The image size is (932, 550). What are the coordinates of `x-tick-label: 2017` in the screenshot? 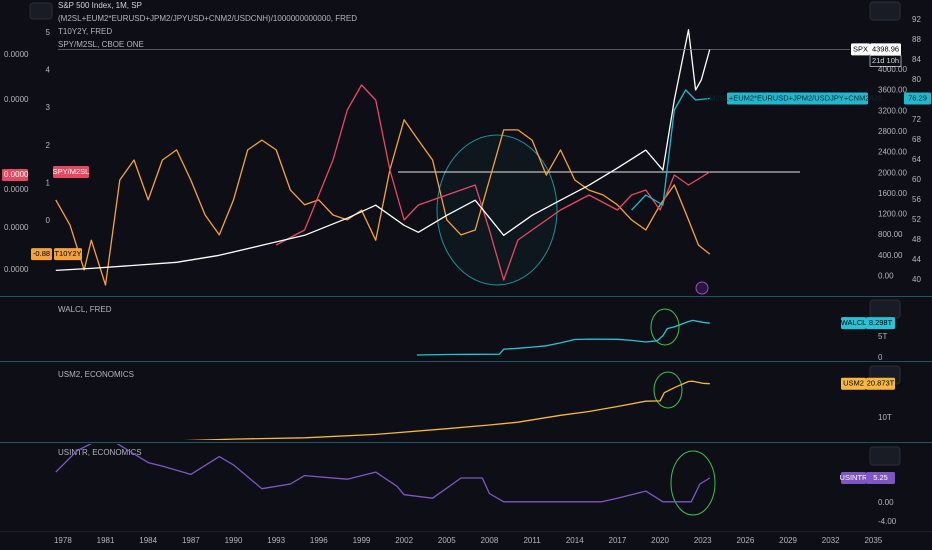 It's located at (618, 540).